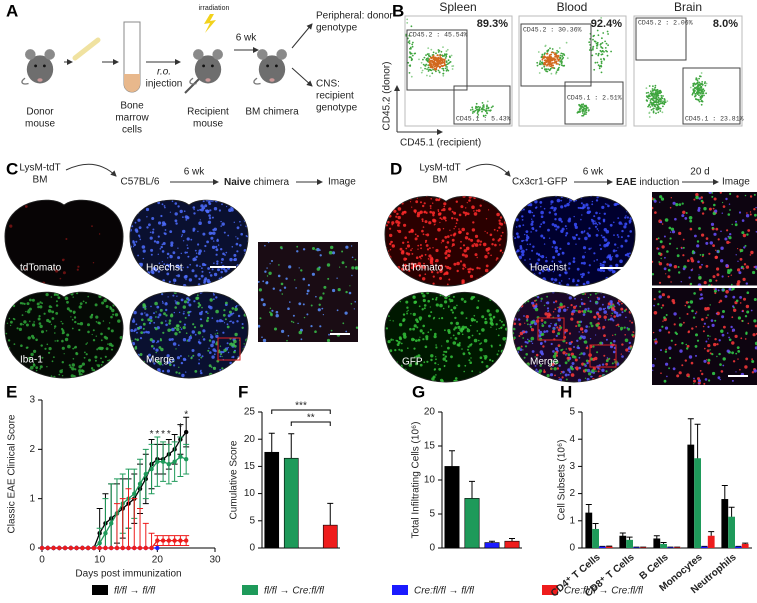 The width and height of the screenshot is (757, 603). What do you see at coordinates (335, 96) in the screenshot?
I see `cns-label: recipient` at bounding box center [335, 96].